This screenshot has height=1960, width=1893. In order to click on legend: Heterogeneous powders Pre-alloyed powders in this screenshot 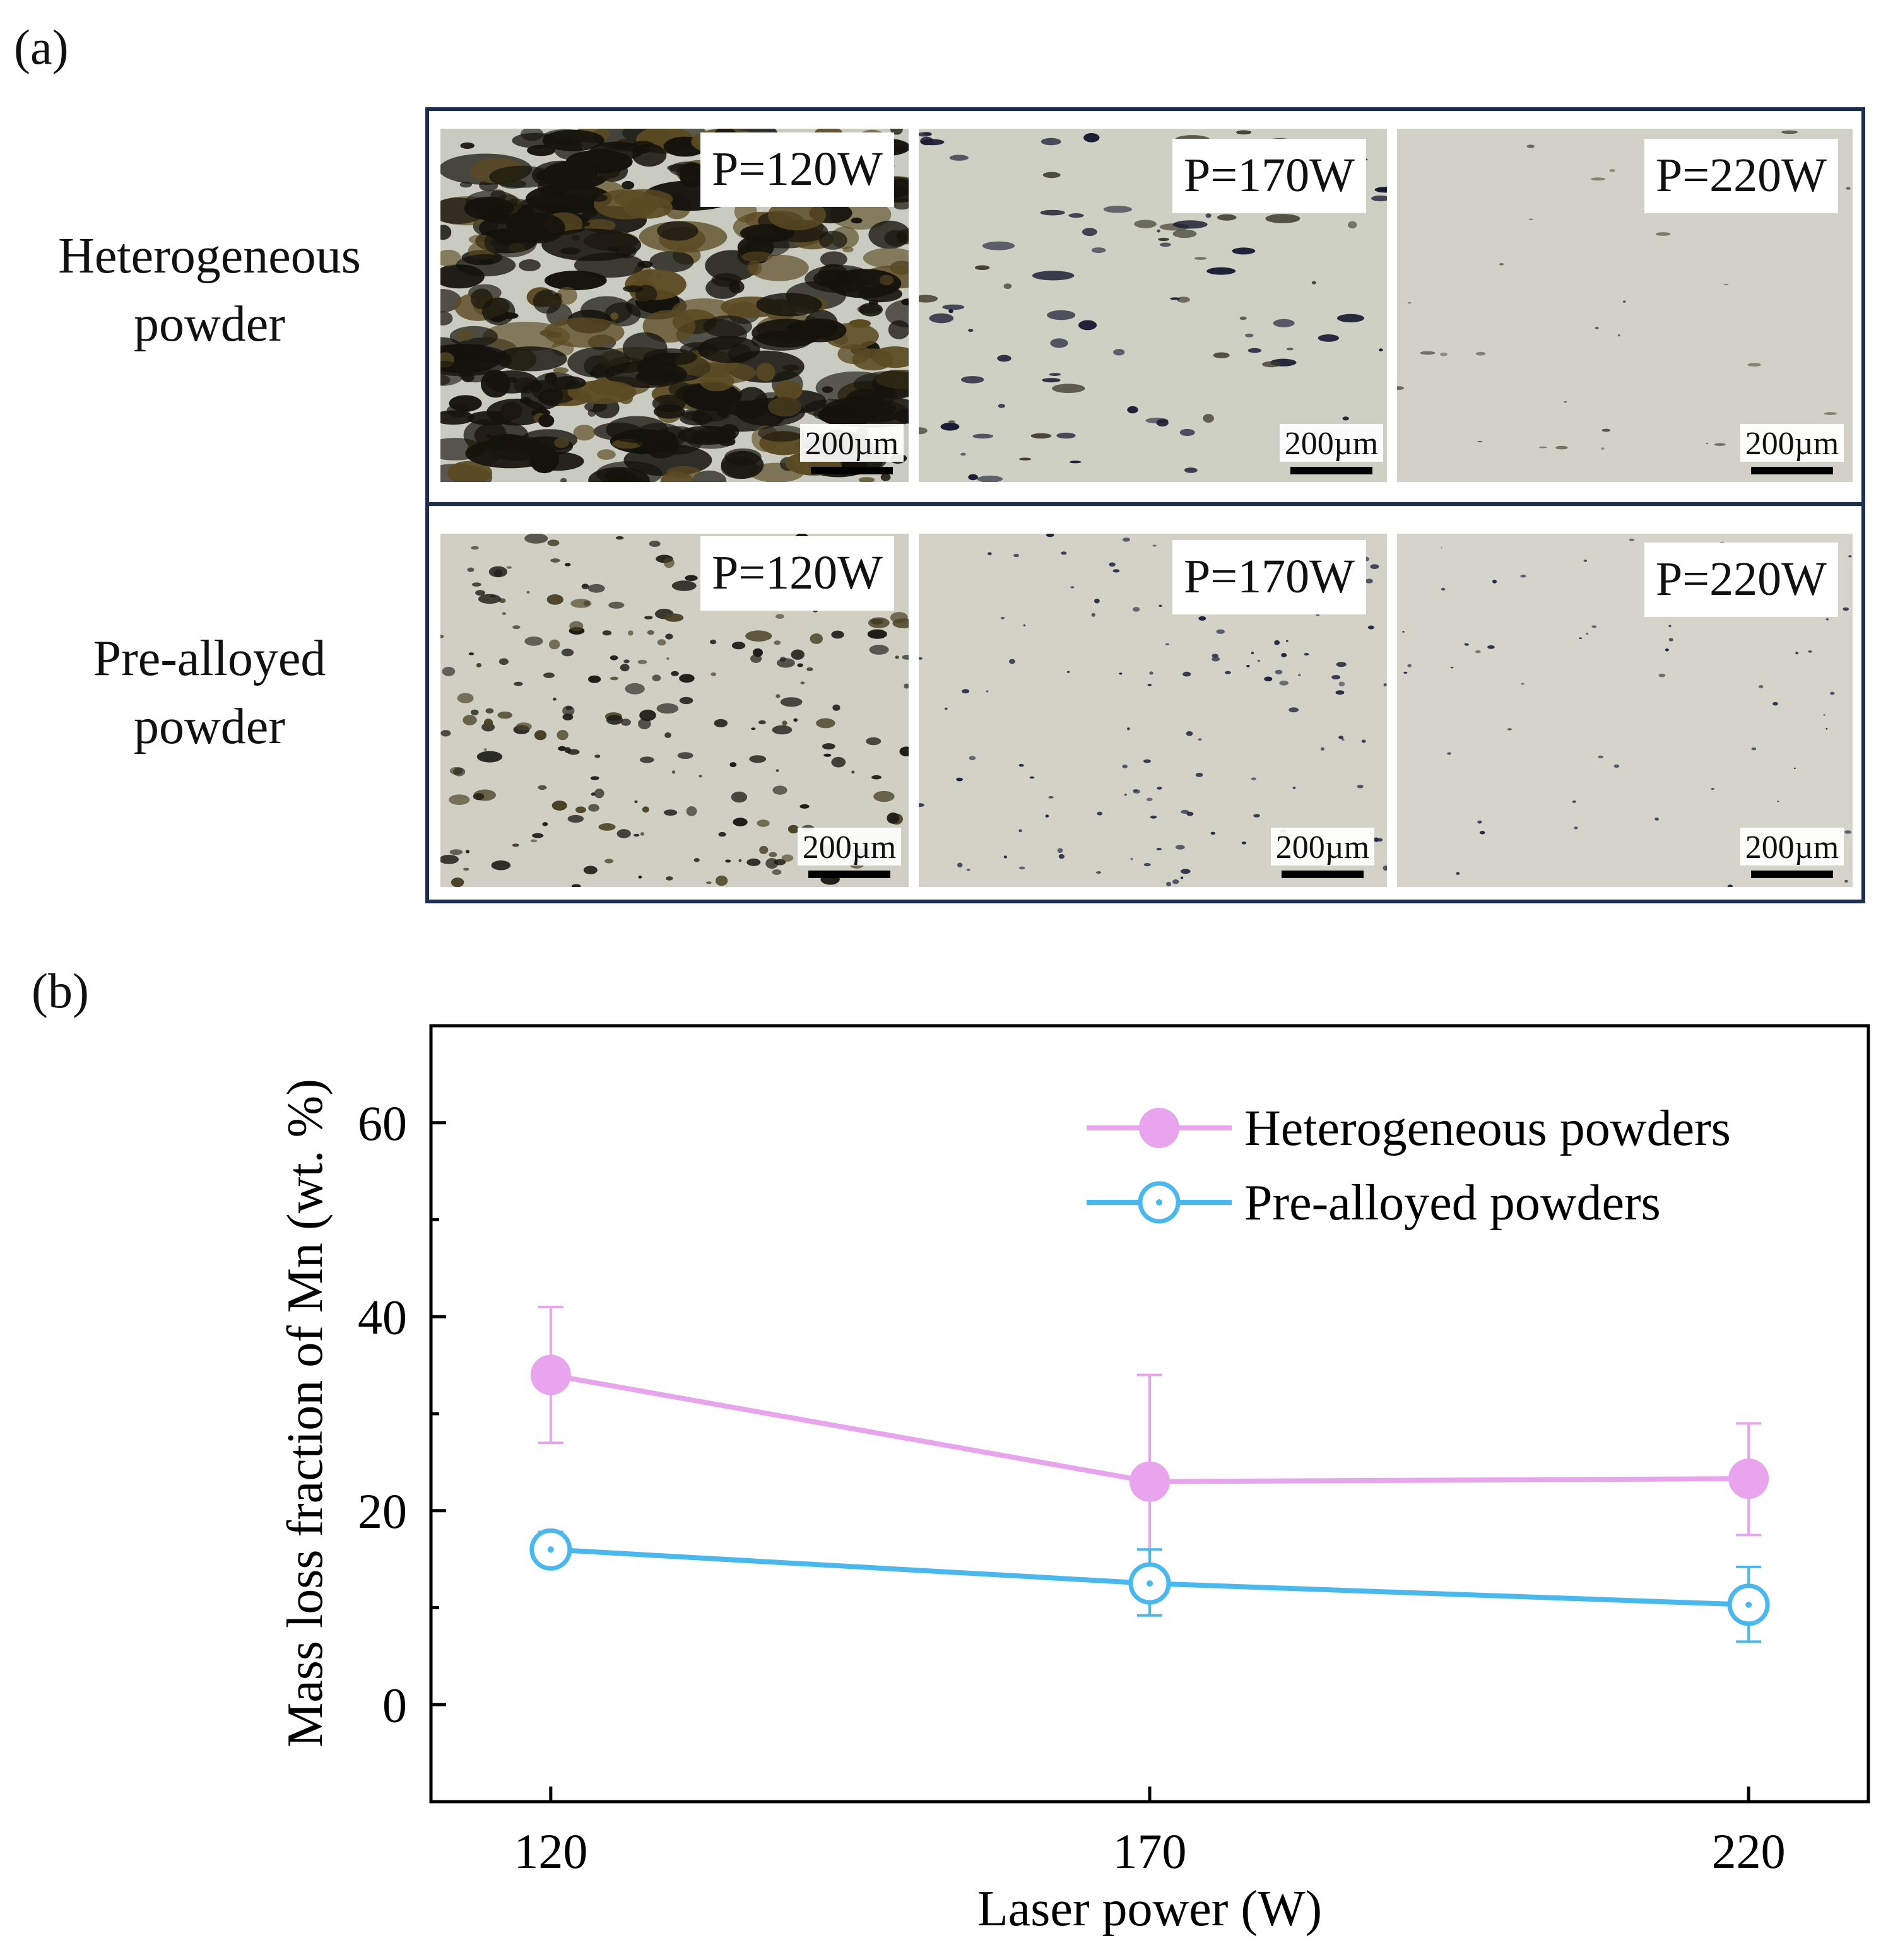, I will do `click(1409, 1166)`.